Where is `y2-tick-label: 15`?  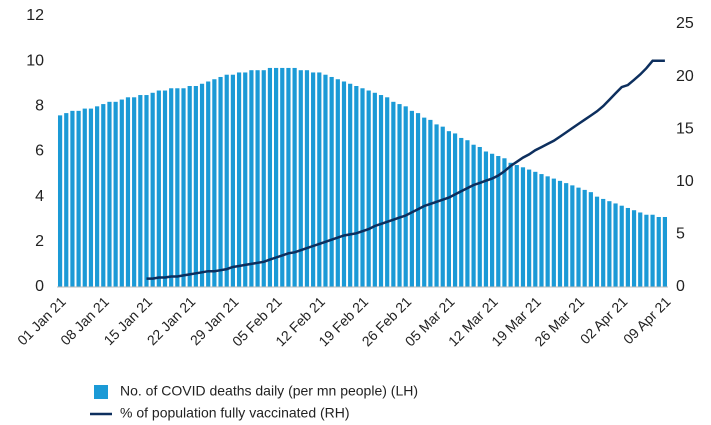 y2-tick-label: 15 is located at coordinates (685, 128).